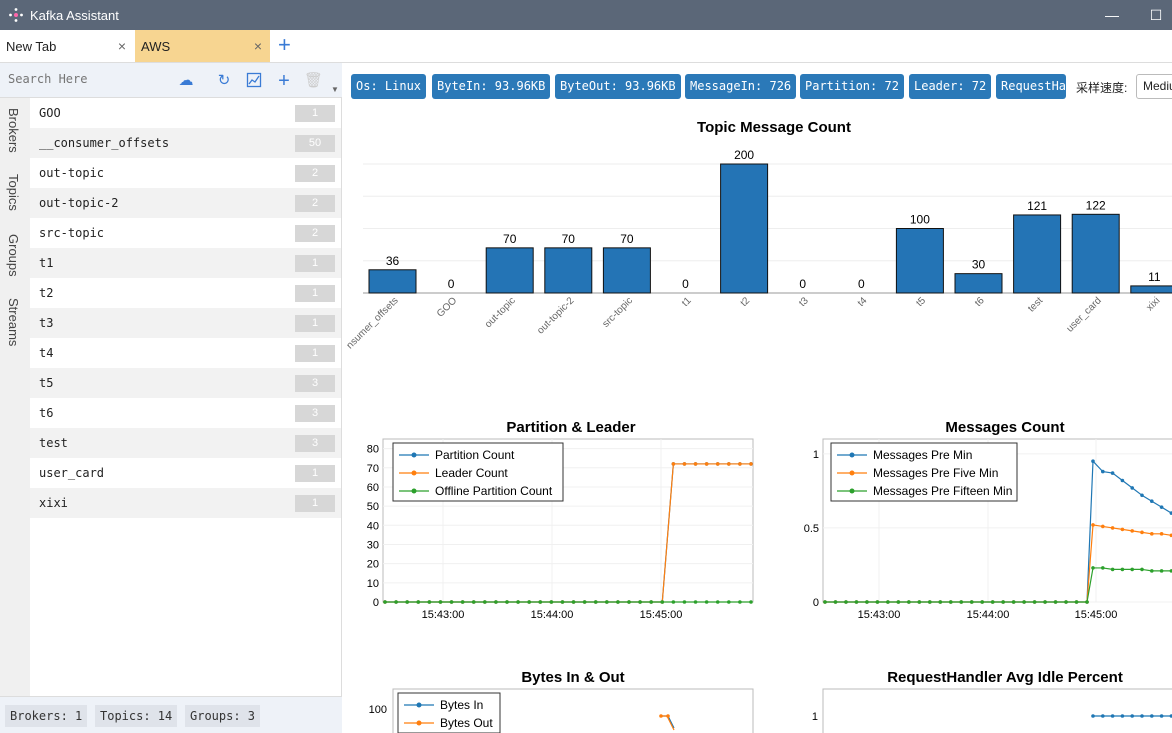 The image size is (1172, 733). Describe the element at coordinates (315, 113) in the screenshot. I see `partition-badge: 1` at that location.